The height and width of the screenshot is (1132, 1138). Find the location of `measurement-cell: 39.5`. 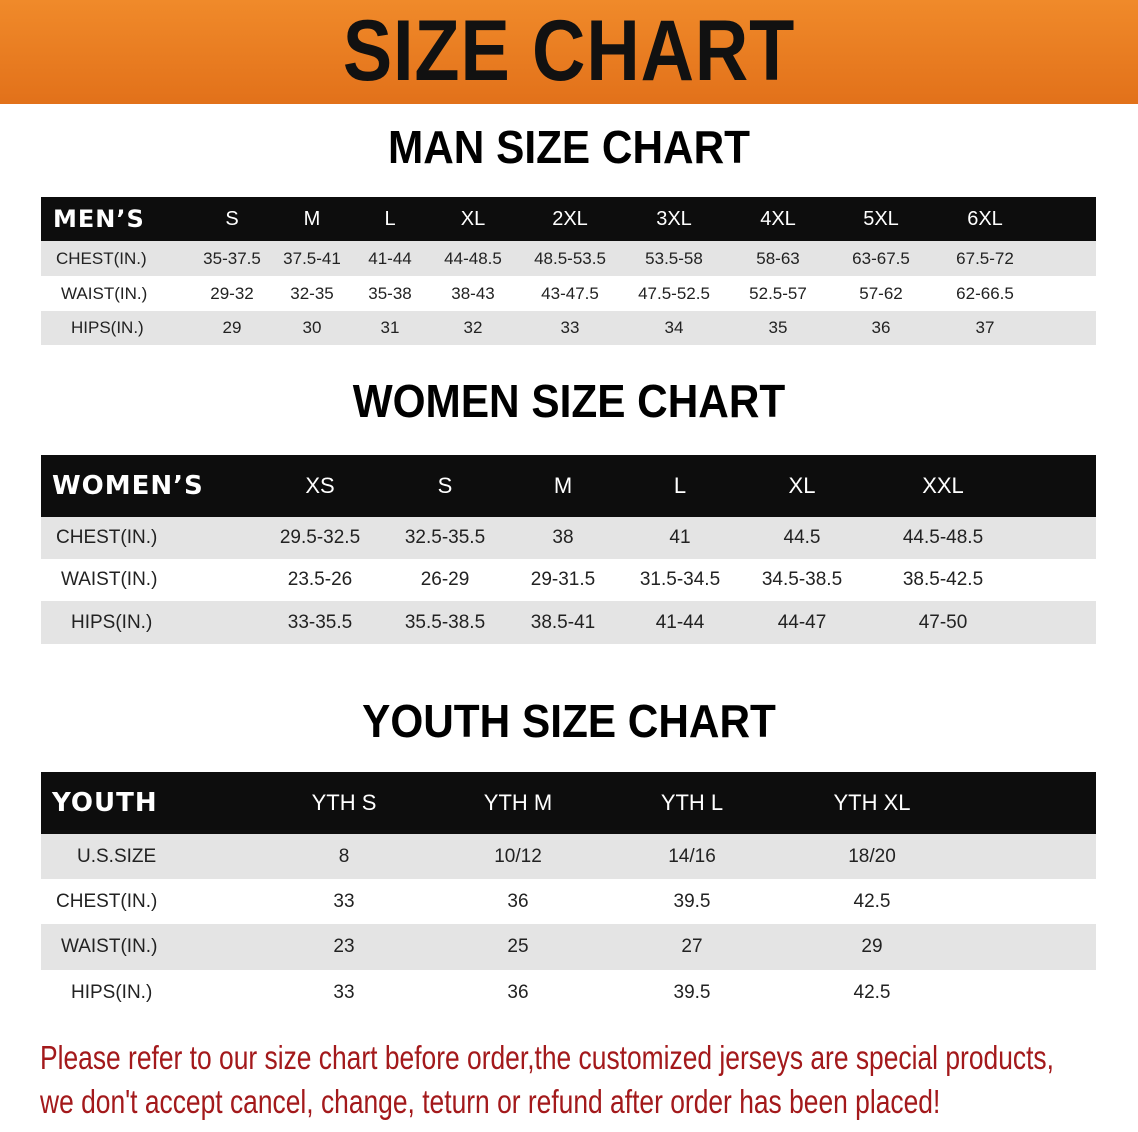

measurement-cell: 39.5 is located at coordinates (692, 901).